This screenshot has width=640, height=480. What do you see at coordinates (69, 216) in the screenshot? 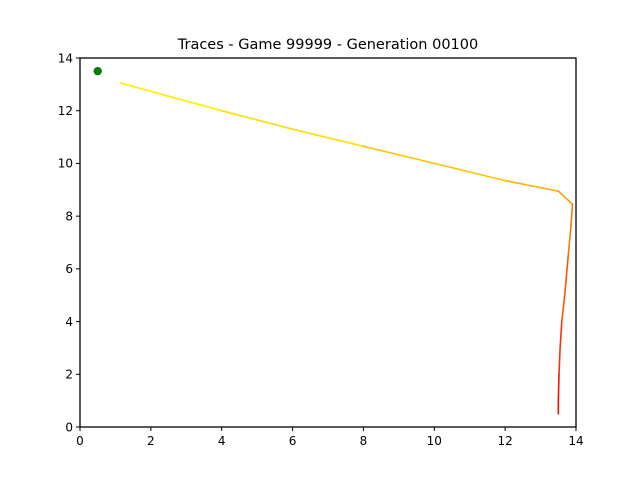
I see `y-tick-label: 8` at bounding box center [69, 216].